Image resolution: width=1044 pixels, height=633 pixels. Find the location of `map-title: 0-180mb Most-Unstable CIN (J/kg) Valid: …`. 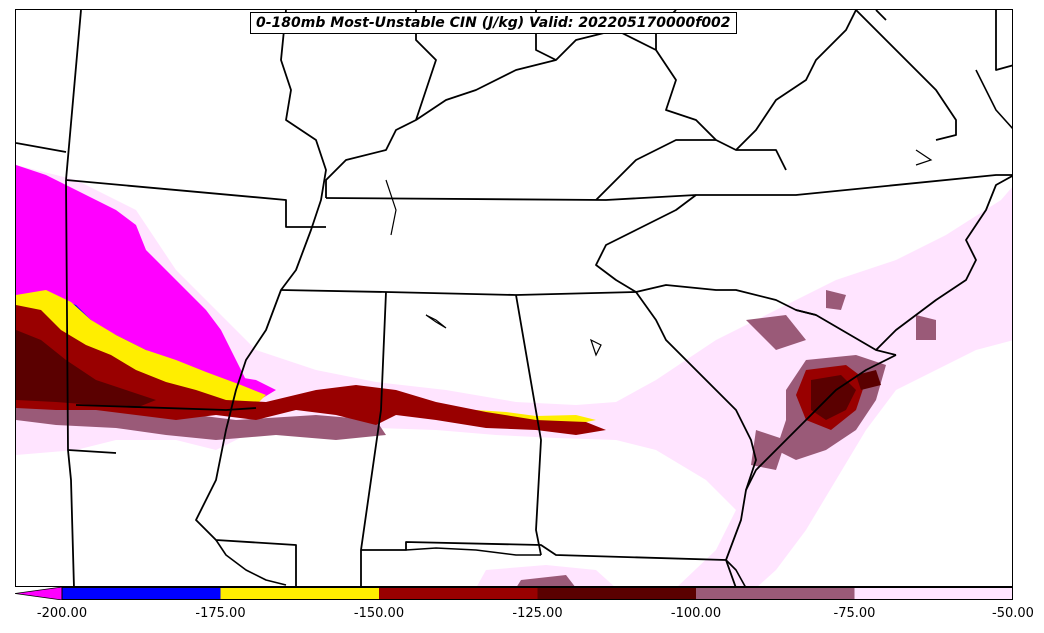

map-title: 0-180mb Most-Unstable CIN (J/kg) Valid: … is located at coordinates (493, 23).